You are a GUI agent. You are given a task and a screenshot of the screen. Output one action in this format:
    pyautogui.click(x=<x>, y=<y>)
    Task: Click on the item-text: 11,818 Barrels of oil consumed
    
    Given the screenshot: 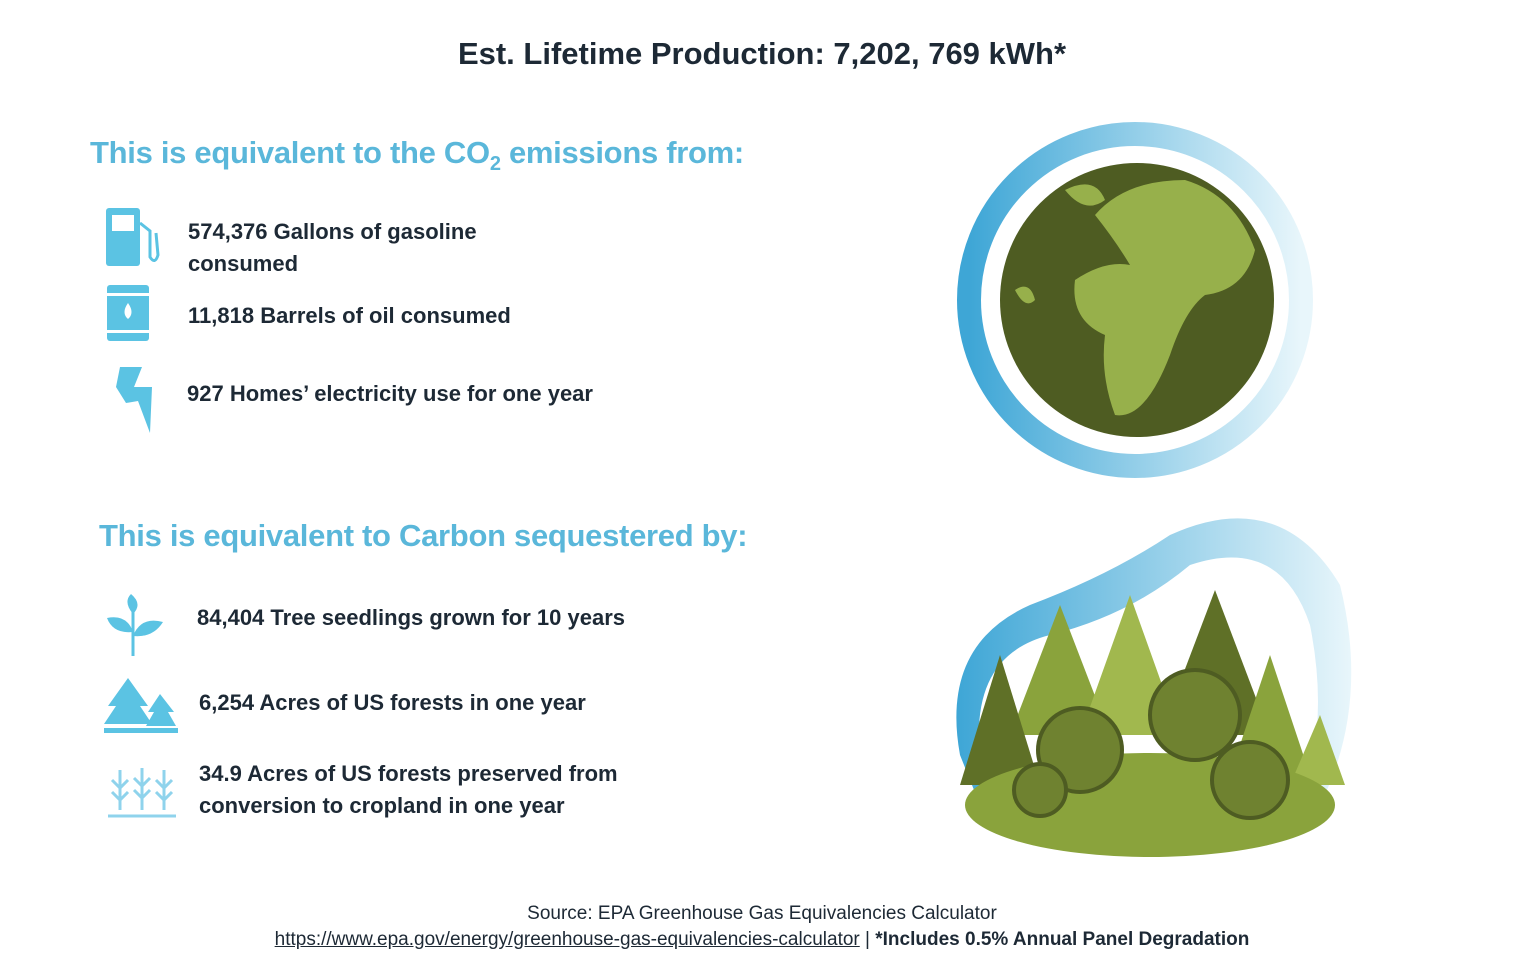 What is the action you would take?
    pyautogui.click(x=349, y=315)
    